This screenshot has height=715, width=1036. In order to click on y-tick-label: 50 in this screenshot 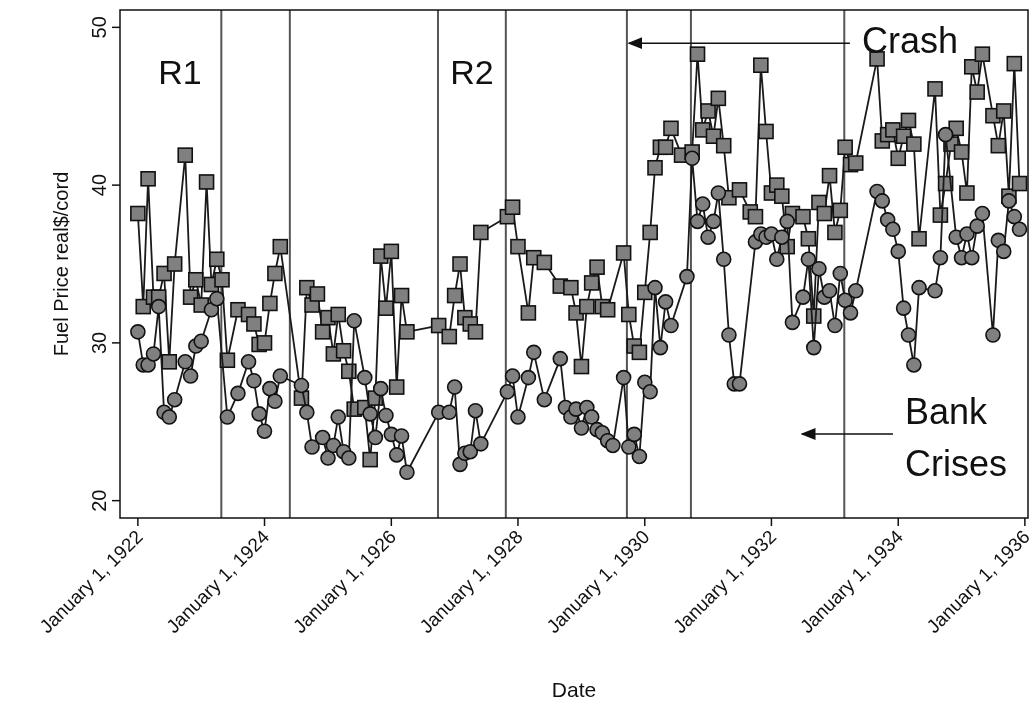, I will do `click(99, 27)`.